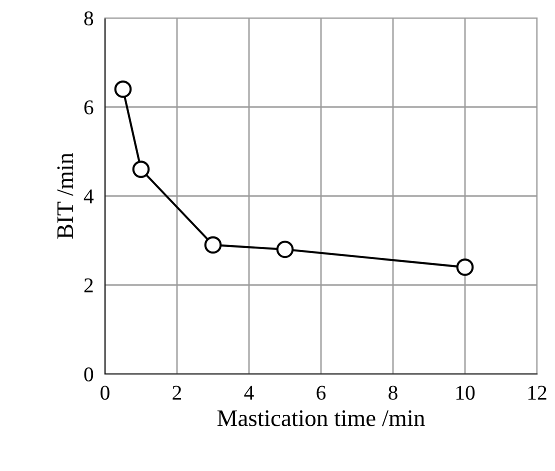 Image resolution: width=555 pixels, height=471 pixels. What do you see at coordinates (88, 285) in the screenshot?
I see `y-tick-label: 2` at bounding box center [88, 285].